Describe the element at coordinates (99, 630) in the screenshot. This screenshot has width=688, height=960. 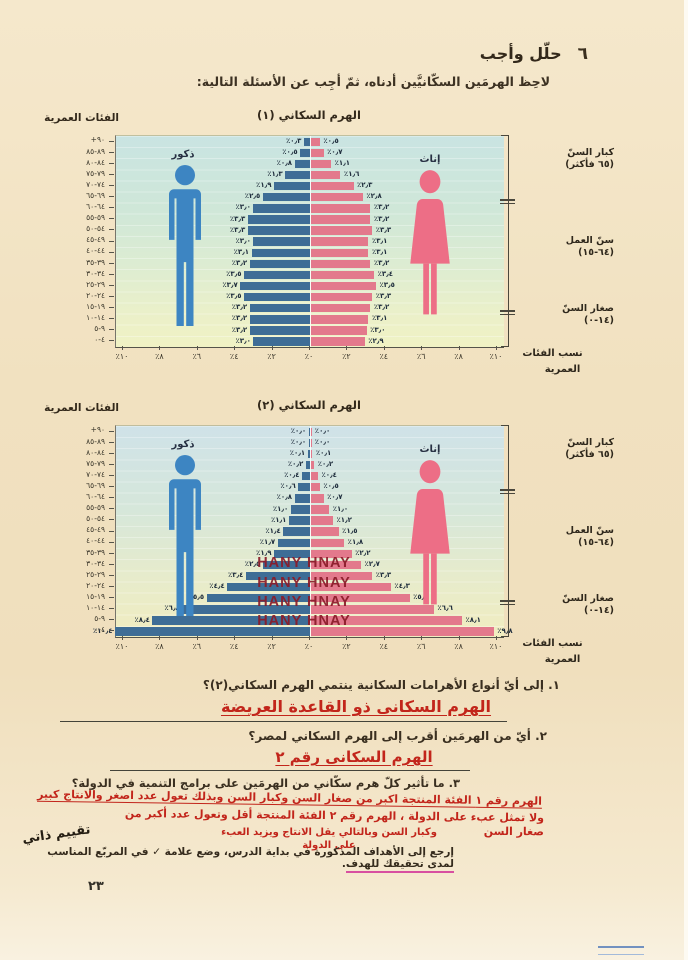
I see `age-tick-label: ٤-٠` at that location.